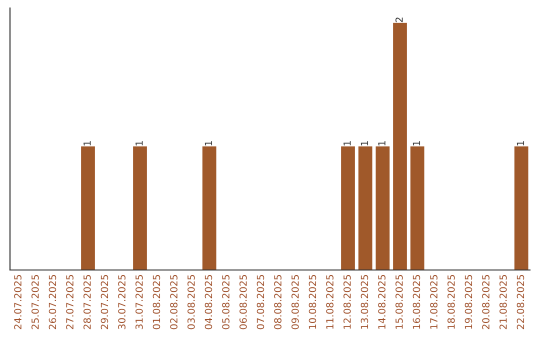 This screenshot has height=340, width=540. What do you see at coordinates (468, 302) in the screenshot?
I see `x-tick-label: 19.08.2025` at bounding box center [468, 302].